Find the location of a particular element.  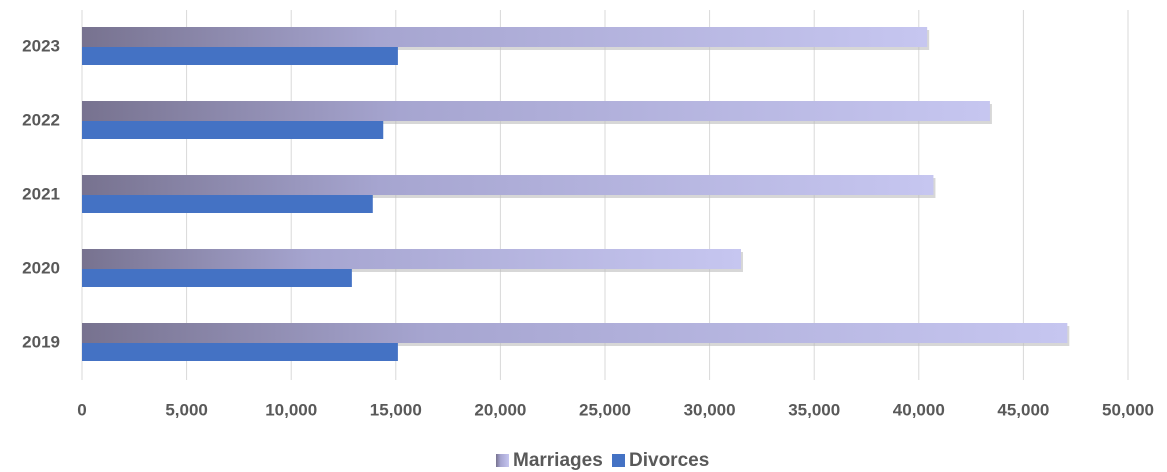

x-tick-label: 50,000 is located at coordinates (1128, 409).